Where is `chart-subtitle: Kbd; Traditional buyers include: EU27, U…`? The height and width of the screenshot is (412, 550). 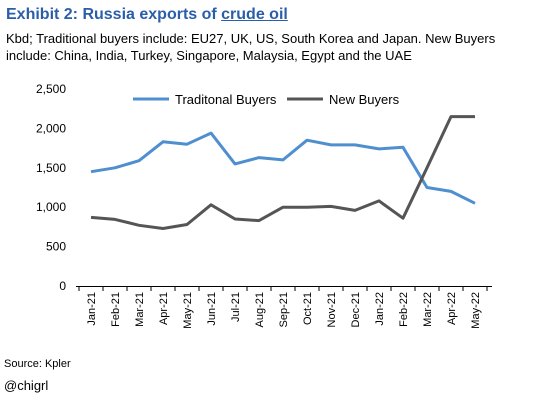 chart-subtitle: Kbd; Traditional buyers include: EU27, U… is located at coordinates (251, 47).